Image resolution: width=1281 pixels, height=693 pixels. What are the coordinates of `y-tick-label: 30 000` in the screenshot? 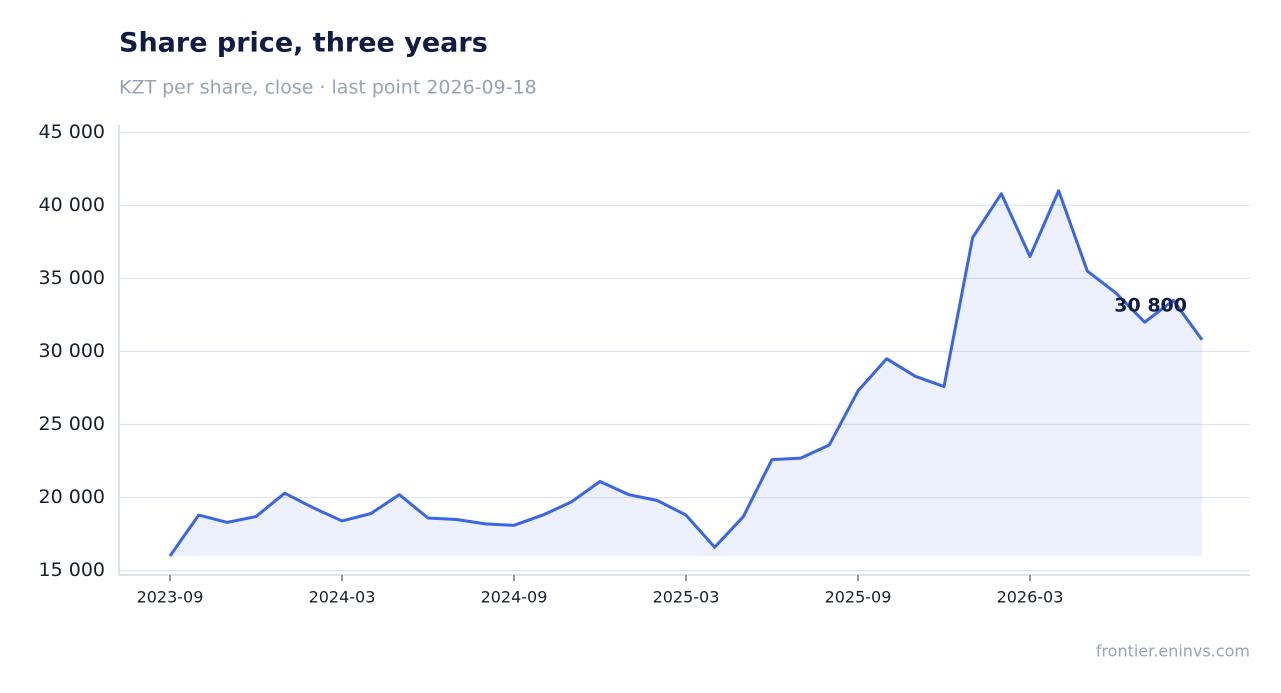 It's located at (72, 351).